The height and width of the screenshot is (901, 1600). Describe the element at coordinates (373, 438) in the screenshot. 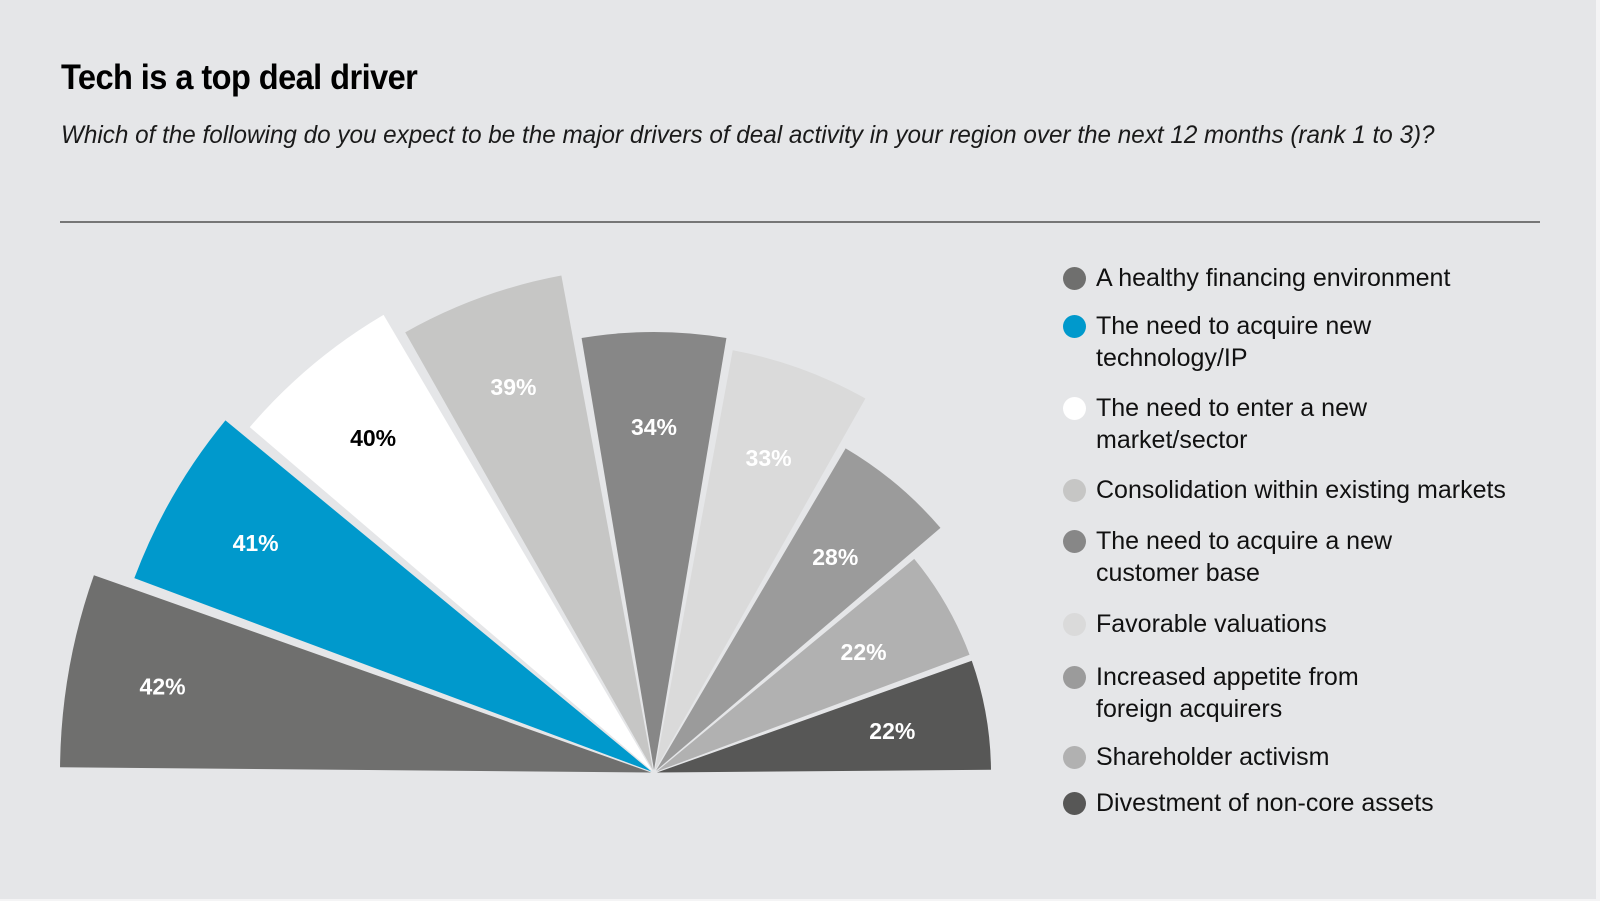

I see `data-label: 40%` at that location.